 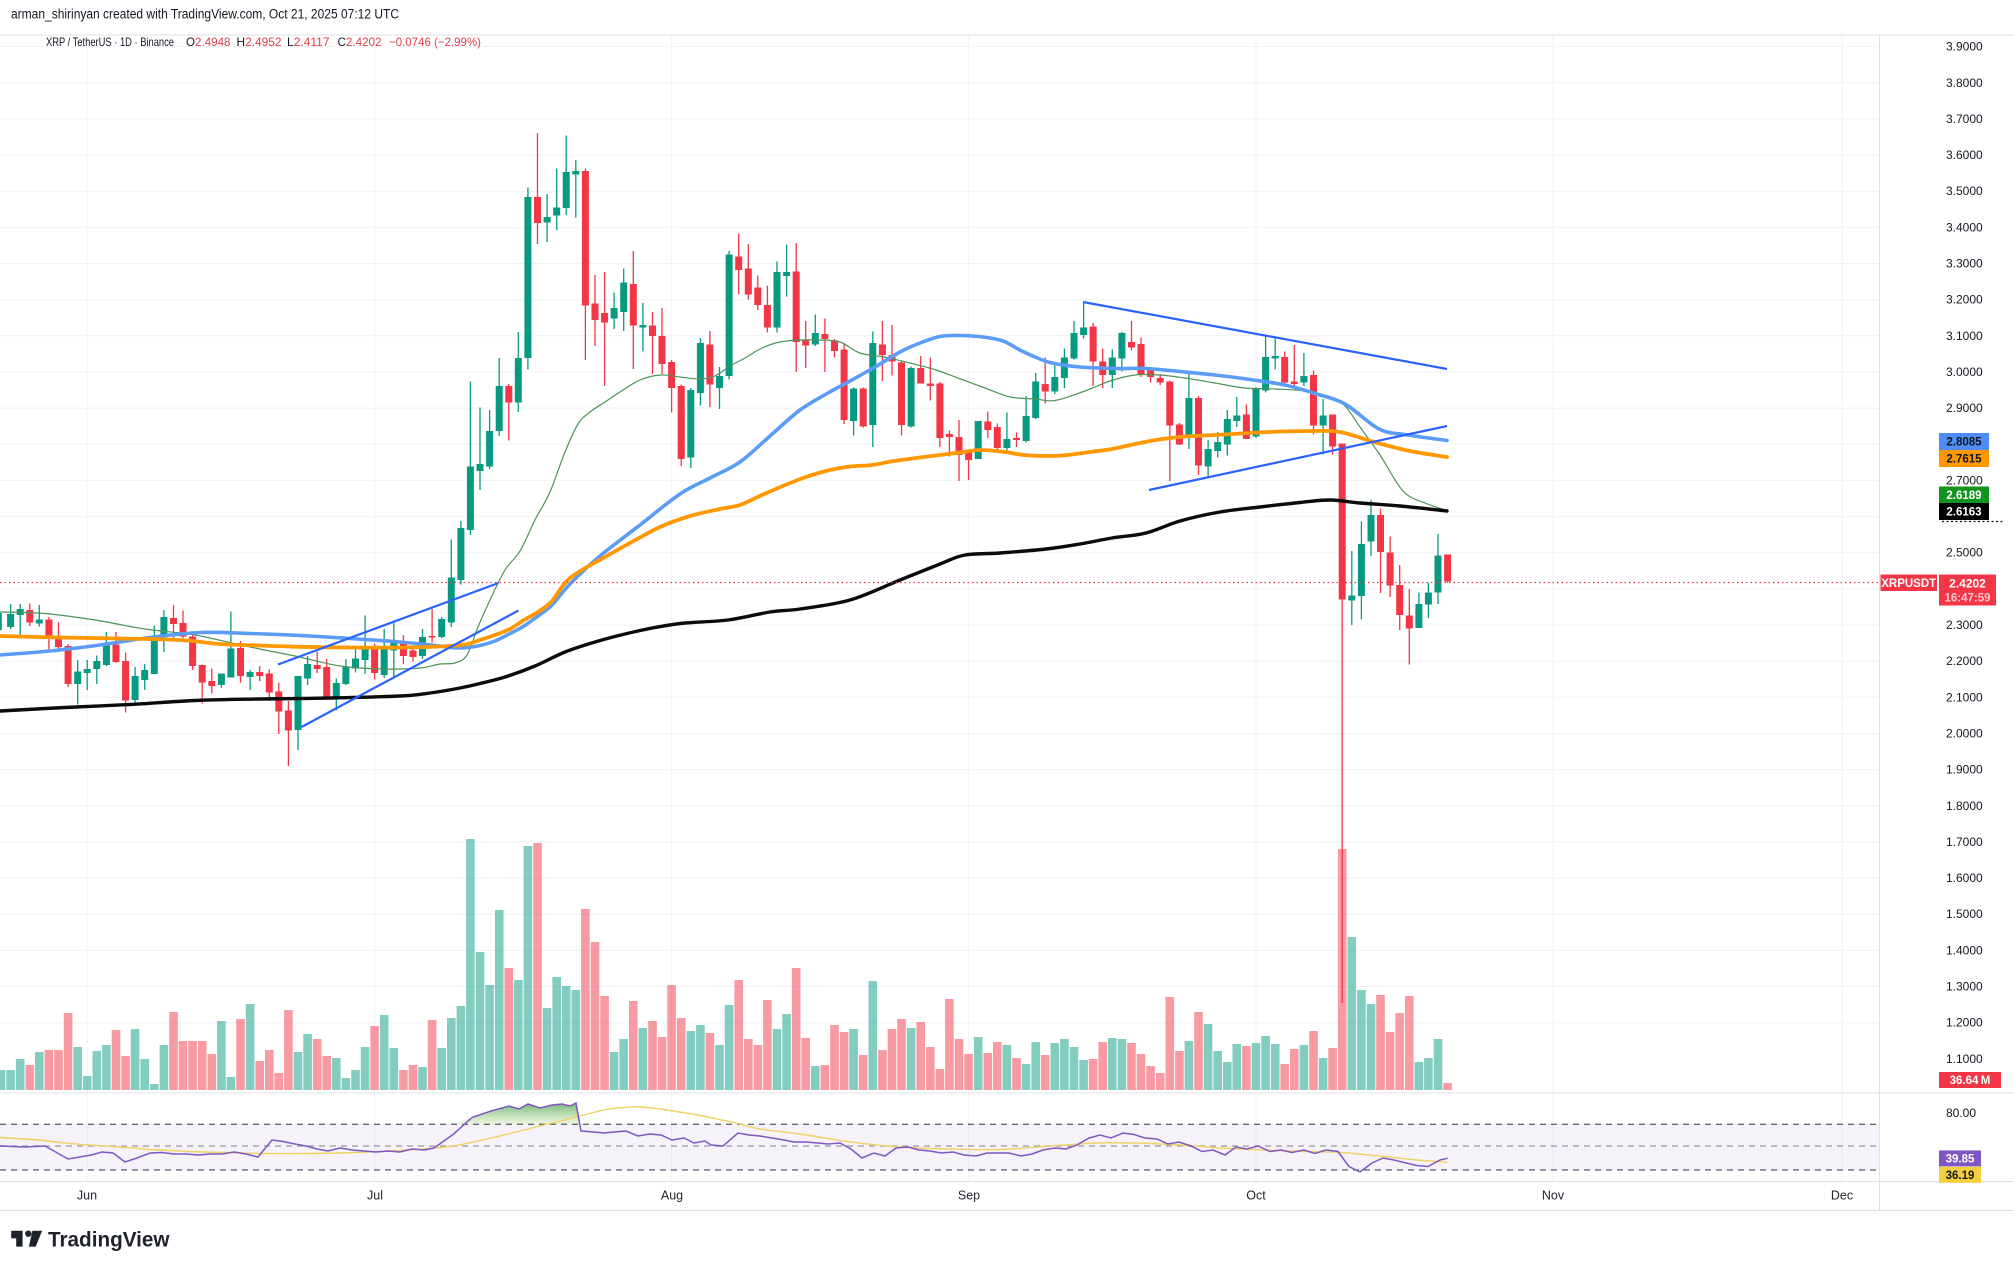 What do you see at coordinates (1964, 697) in the screenshot?
I see `svg-text: 2.1000` at bounding box center [1964, 697].